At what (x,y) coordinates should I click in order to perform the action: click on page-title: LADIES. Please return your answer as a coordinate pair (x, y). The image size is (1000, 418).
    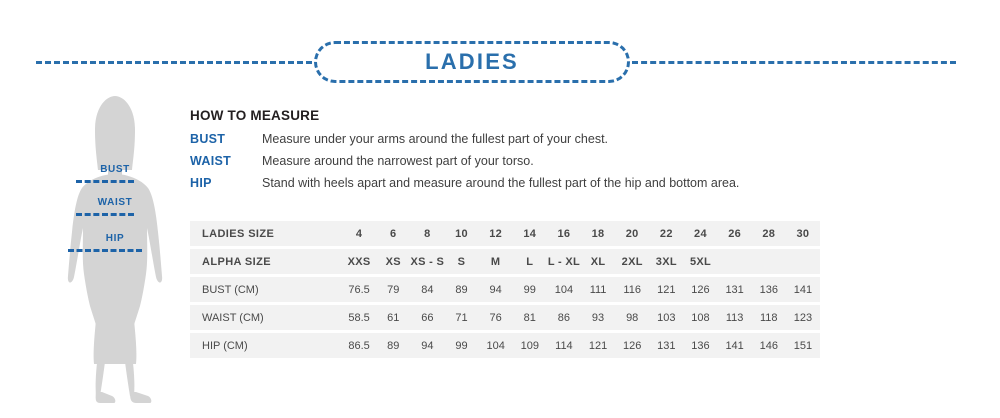
    Looking at the image, I should click on (472, 61).